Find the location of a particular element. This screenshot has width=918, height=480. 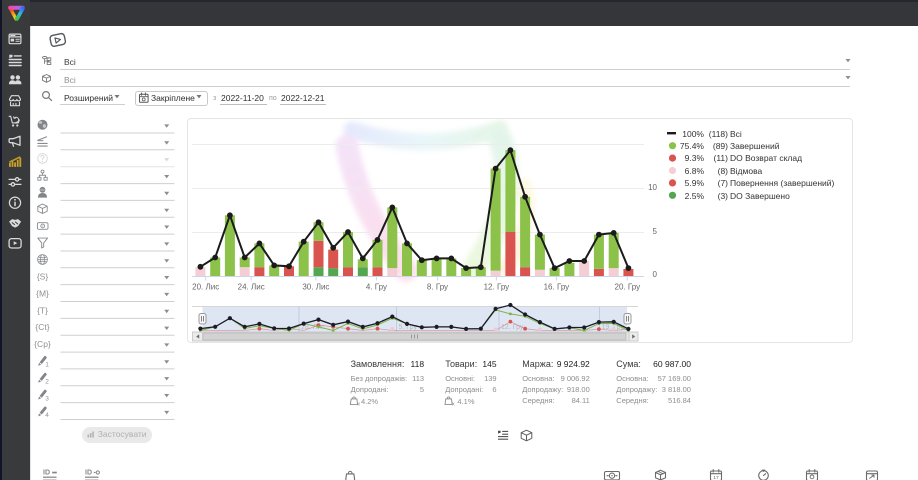

svg-text: 10 is located at coordinates (652, 187).